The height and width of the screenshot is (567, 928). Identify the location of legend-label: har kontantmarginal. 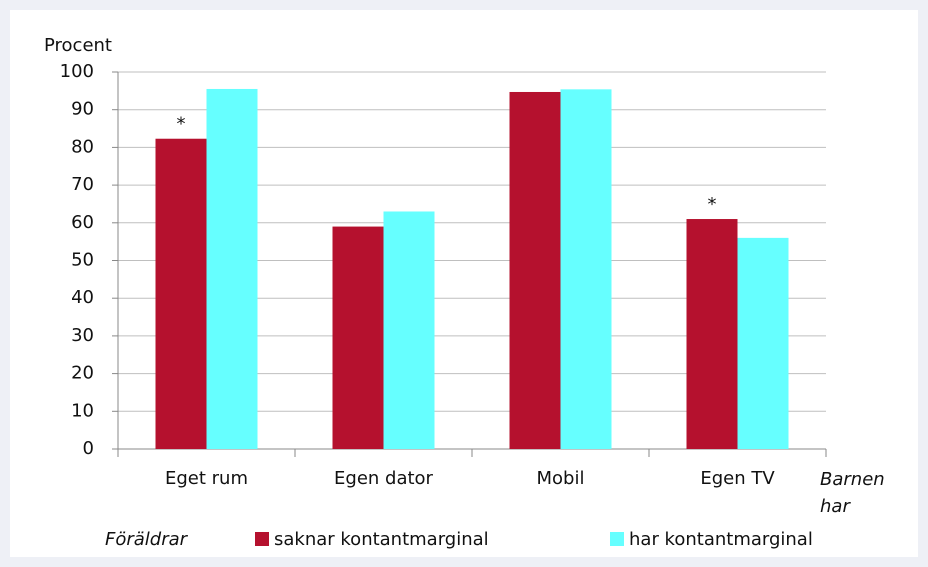
(721, 539).